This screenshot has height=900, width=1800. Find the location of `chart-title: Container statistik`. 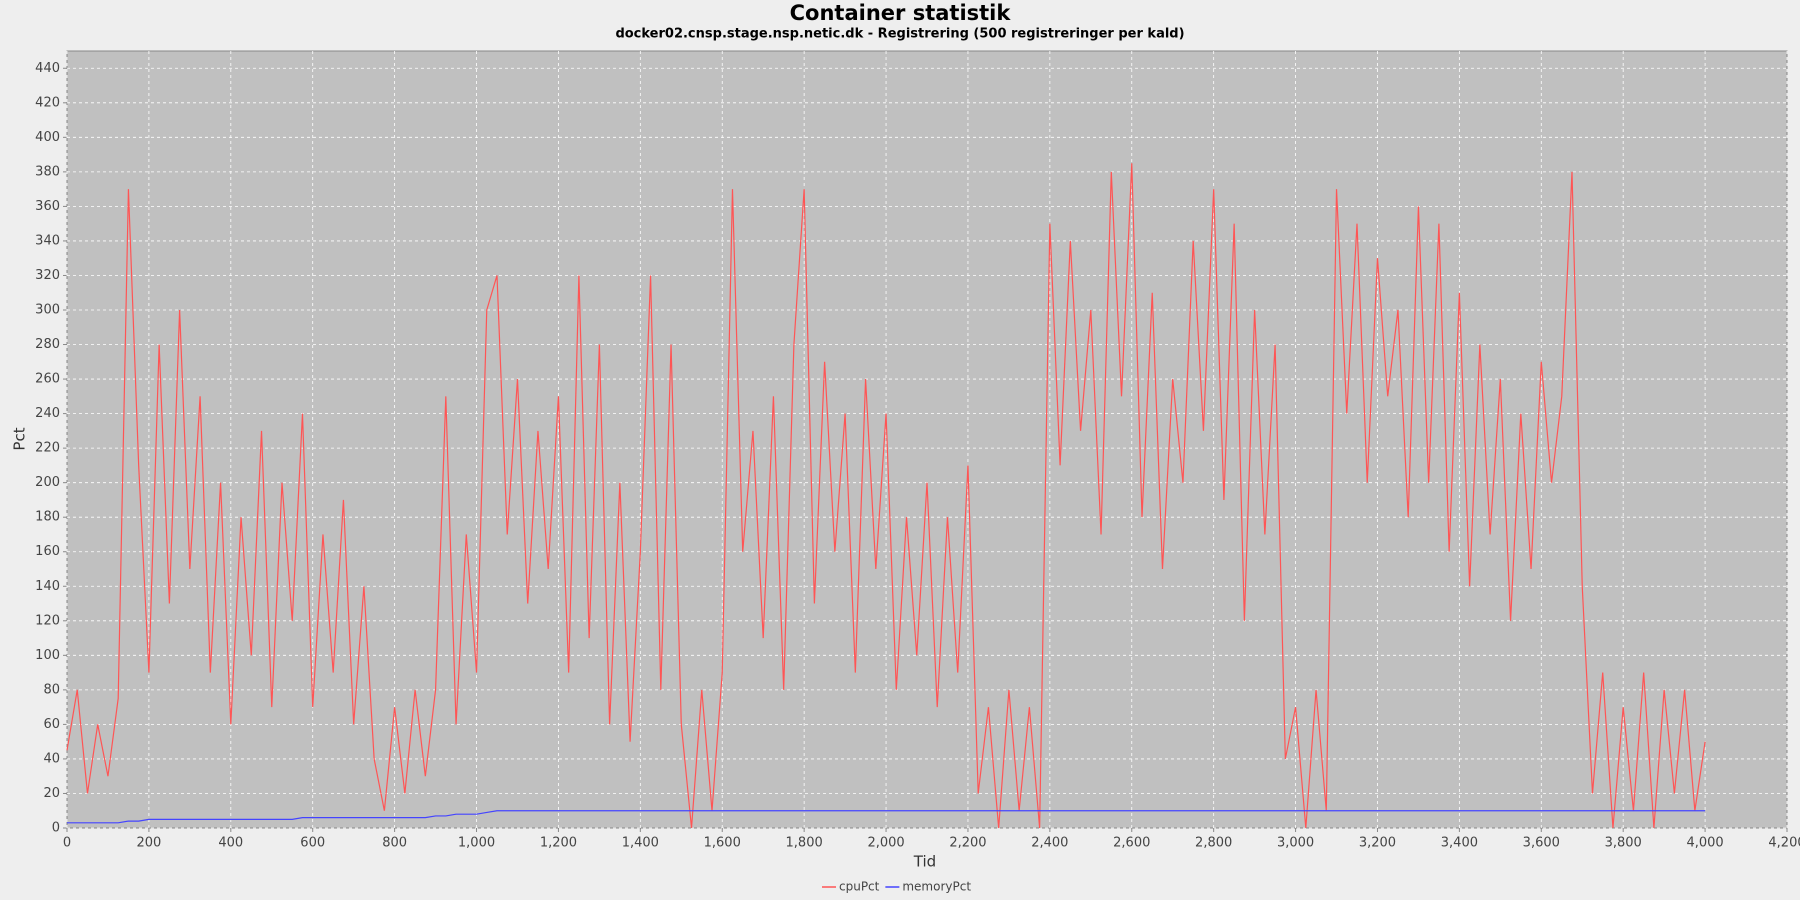

chart-title: Container statistik is located at coordinates (901, 13).